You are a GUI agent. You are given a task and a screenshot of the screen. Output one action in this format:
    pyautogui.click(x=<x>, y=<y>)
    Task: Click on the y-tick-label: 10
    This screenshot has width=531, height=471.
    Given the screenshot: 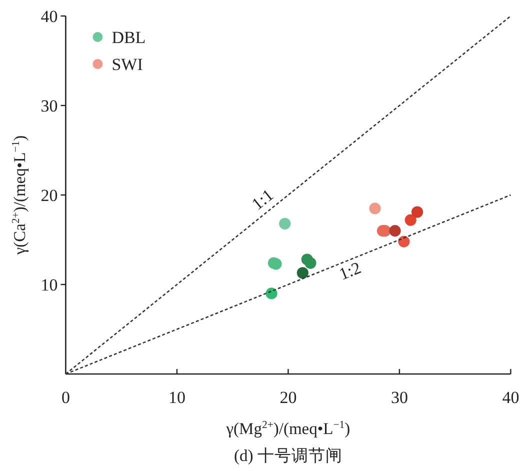 What is the action you would take?
    pyautogui.click(x=49, y=285)
    